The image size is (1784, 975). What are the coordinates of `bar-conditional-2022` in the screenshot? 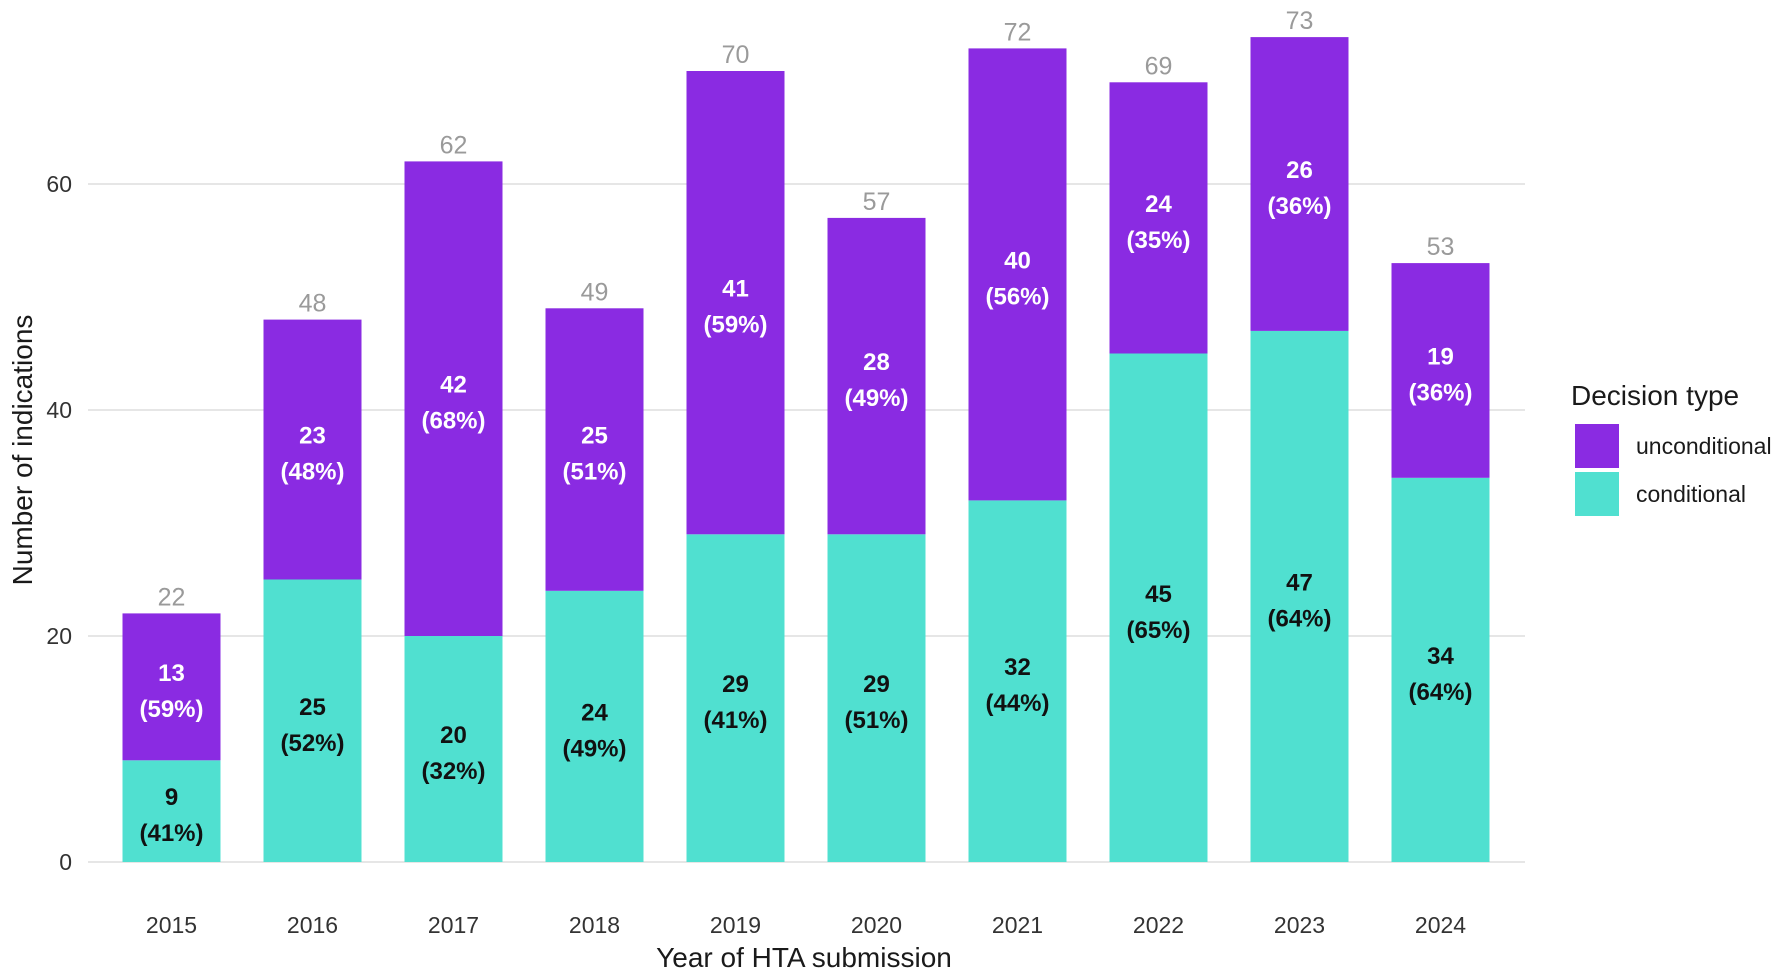 It's located at (1158, 607).